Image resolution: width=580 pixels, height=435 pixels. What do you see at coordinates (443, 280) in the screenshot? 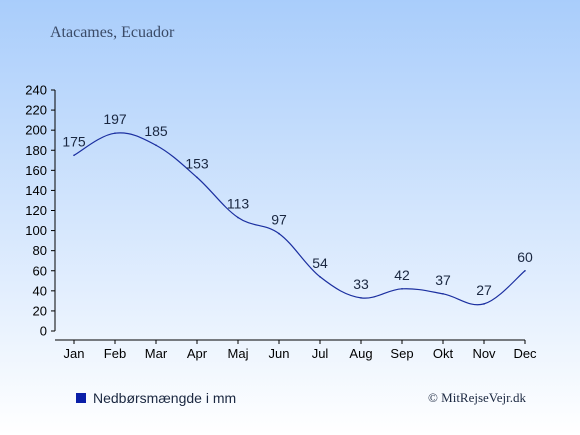
I see `data-label: 37` at bounding box center [443, 280].